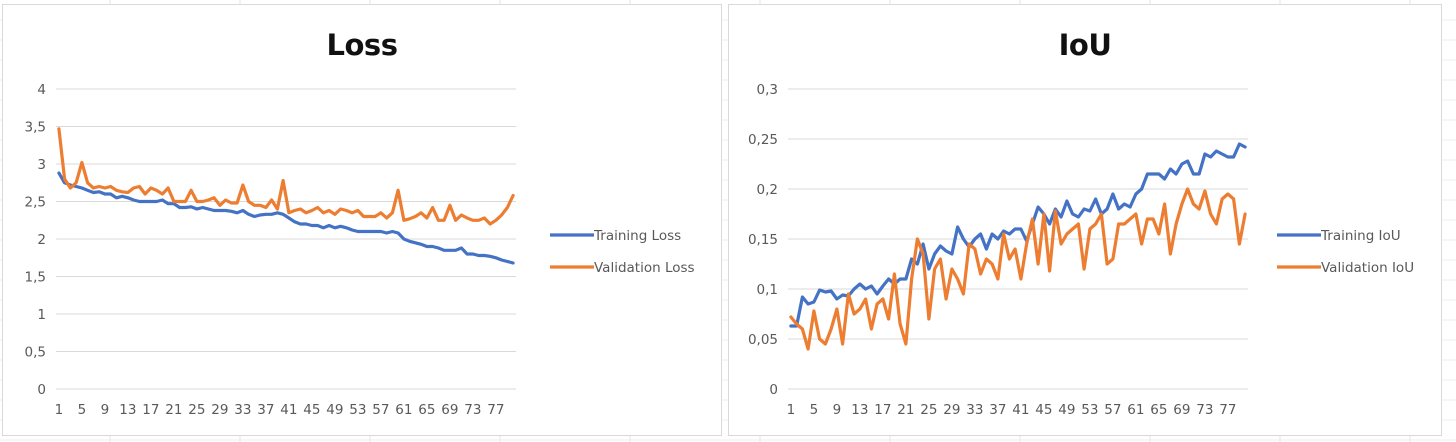 This screenshot has width=1456, height=442. Describe the element at coordinates (35, 203) in the screenshot. I see `y-tick-label: 2,5` at that location.